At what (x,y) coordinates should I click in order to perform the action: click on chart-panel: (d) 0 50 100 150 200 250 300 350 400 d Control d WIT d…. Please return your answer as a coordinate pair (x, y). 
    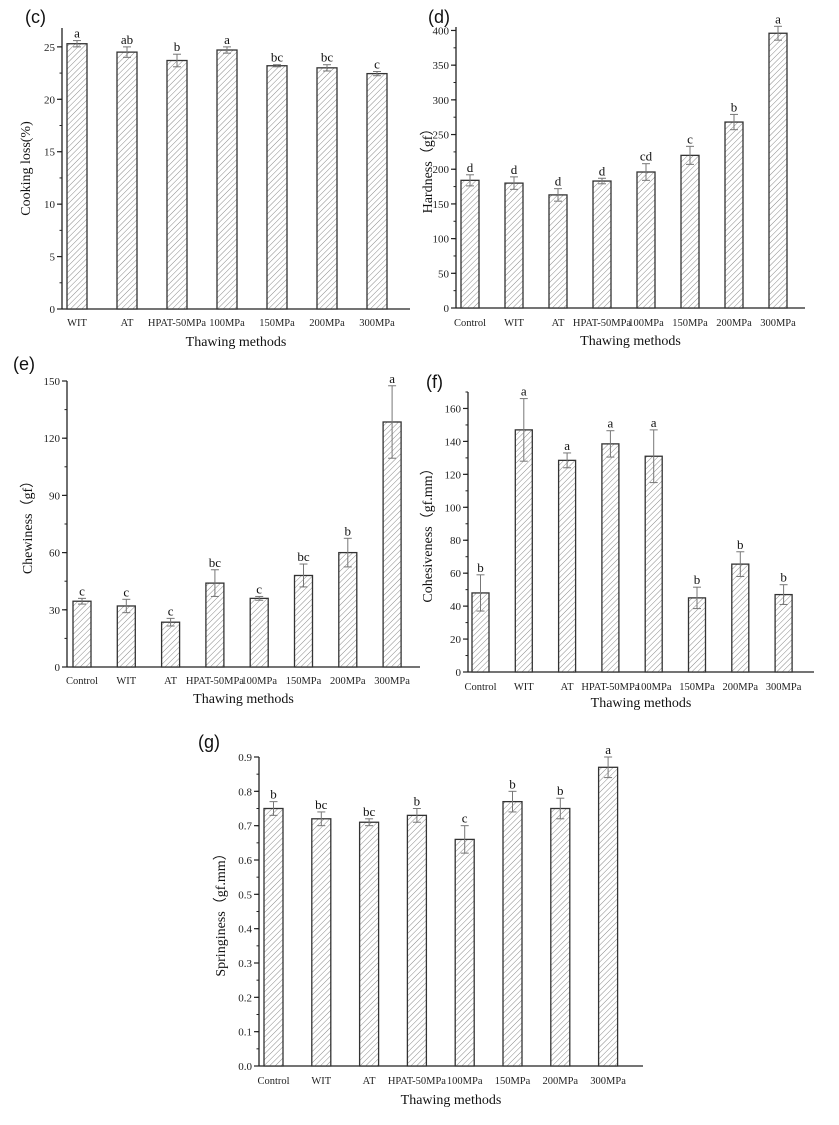
    Looking at the image, I should click on (612, 178).